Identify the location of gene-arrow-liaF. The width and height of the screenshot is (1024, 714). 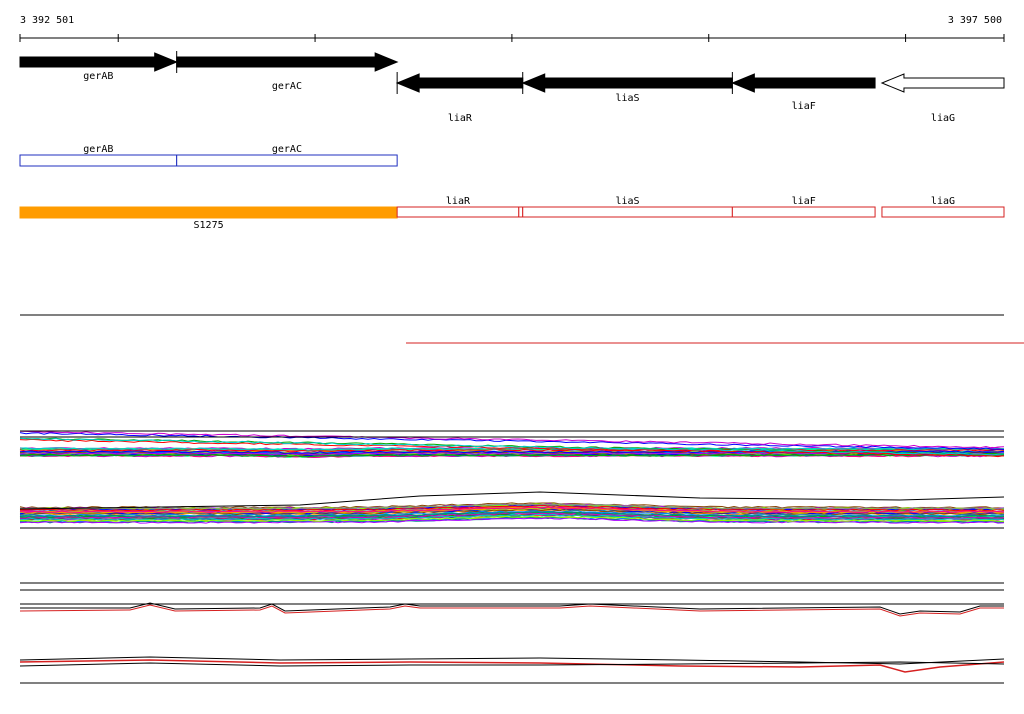
(803, 83).